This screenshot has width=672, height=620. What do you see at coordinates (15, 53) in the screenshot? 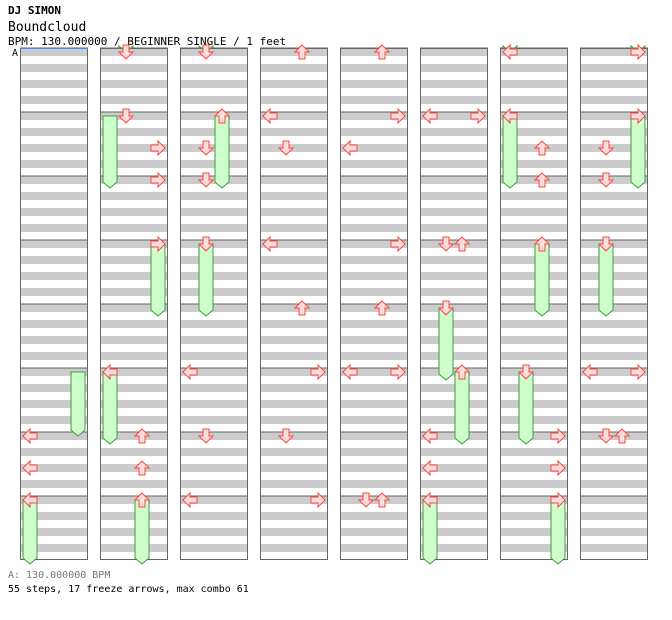
I see `bpm-marker-label: A` at bounding box center [15, 53].